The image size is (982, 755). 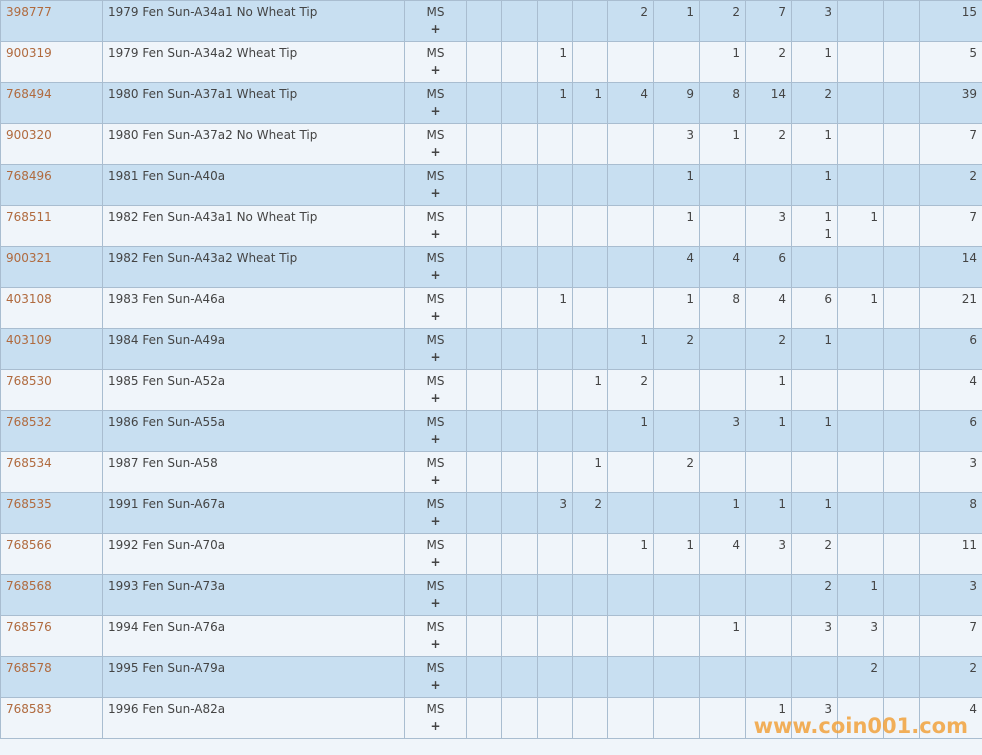 I want to click on coin-id-link: 403109, so click(x=29, y=340).